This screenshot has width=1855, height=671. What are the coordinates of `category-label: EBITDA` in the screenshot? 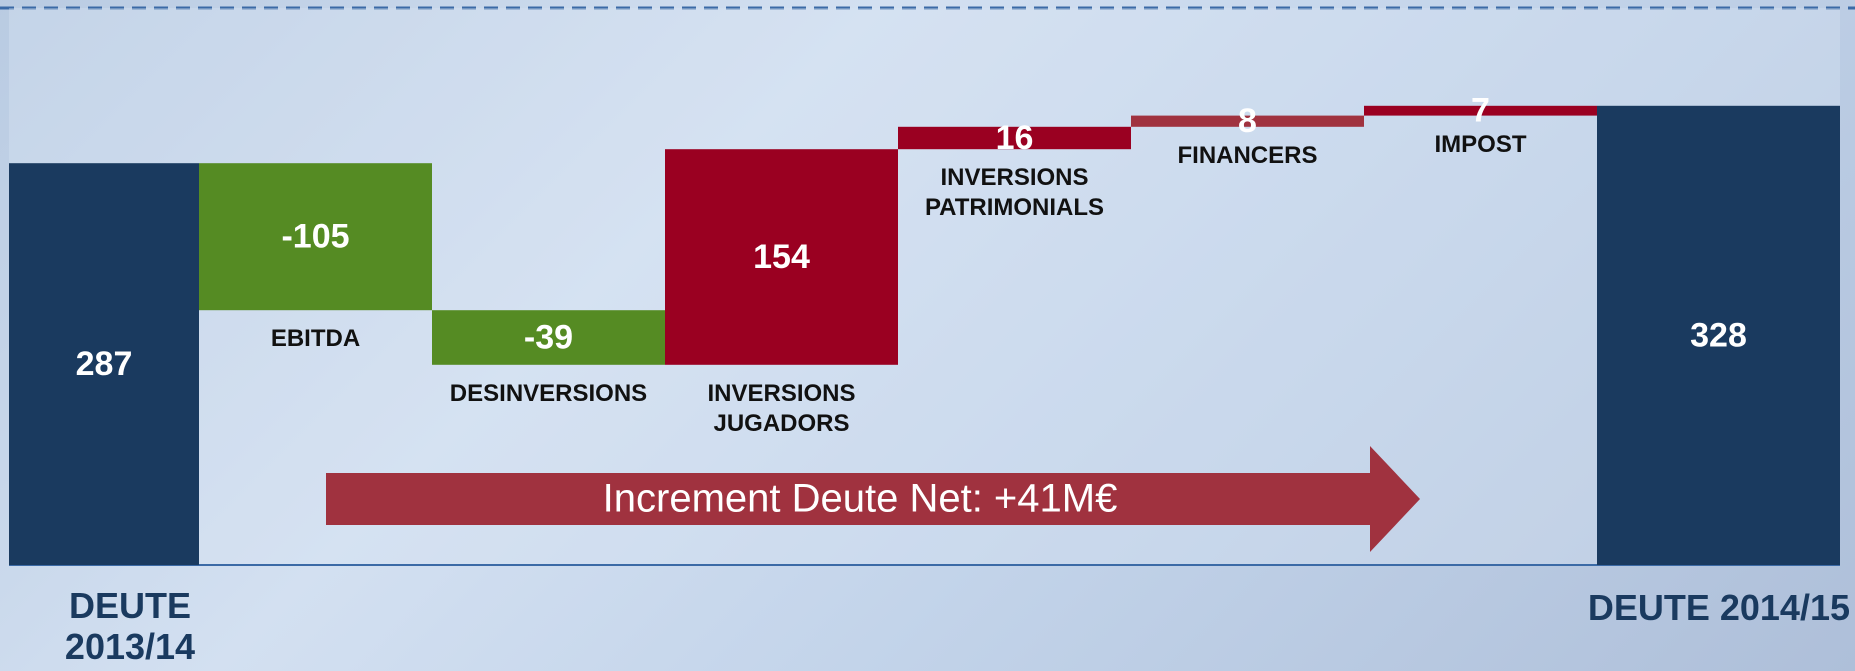 It's located at (315, 339).